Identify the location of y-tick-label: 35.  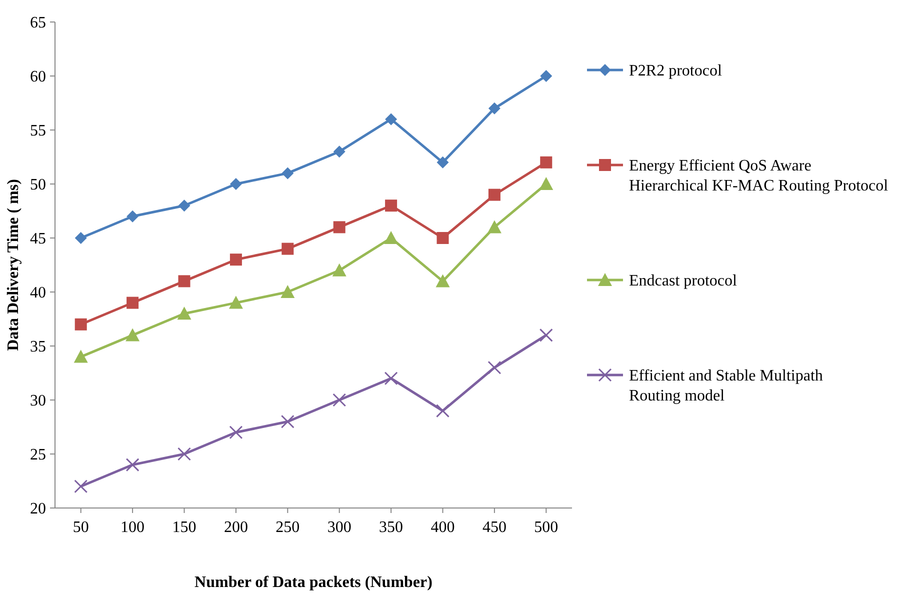
(38, 347).